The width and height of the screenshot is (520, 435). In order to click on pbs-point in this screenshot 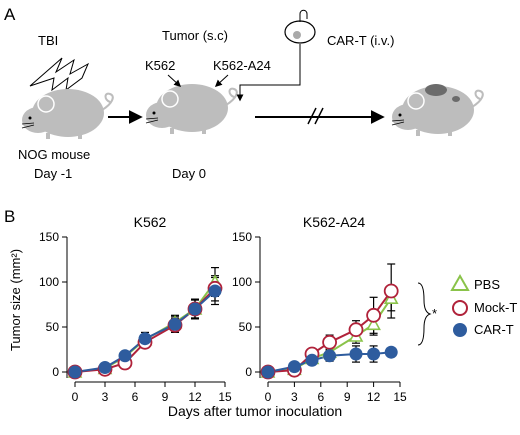, I will do `click(373, 323)`.